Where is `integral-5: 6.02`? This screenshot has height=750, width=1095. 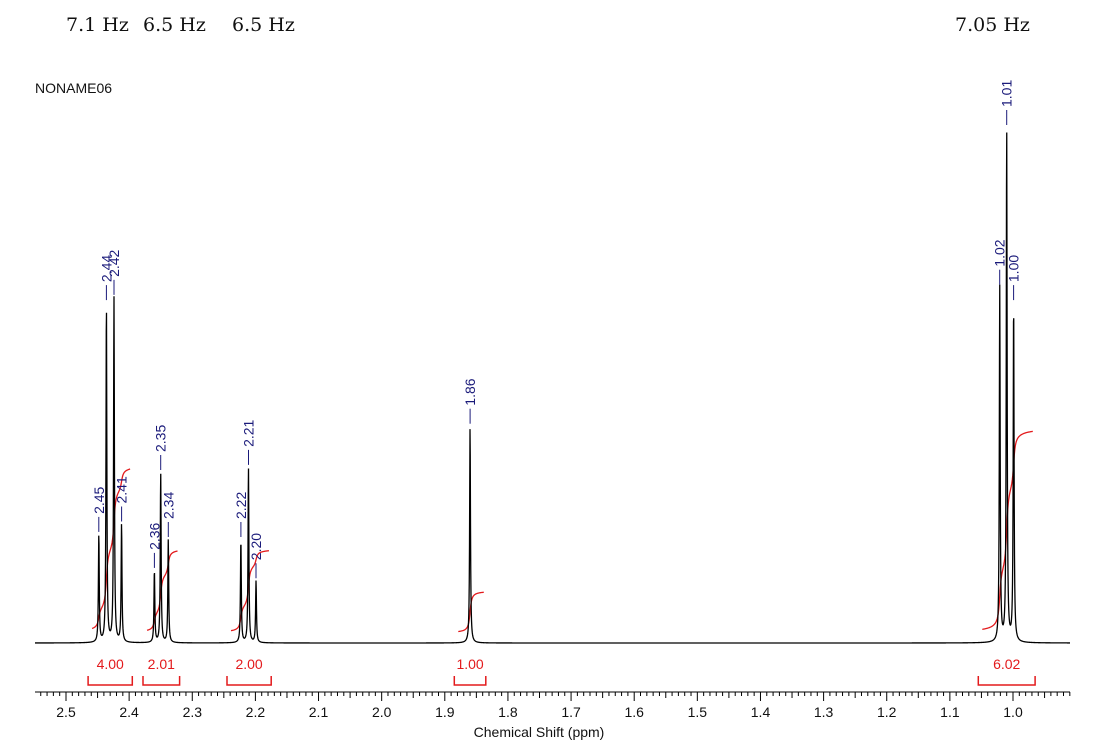 integral-5: 6.02 is located at coordinates (1006, 671).